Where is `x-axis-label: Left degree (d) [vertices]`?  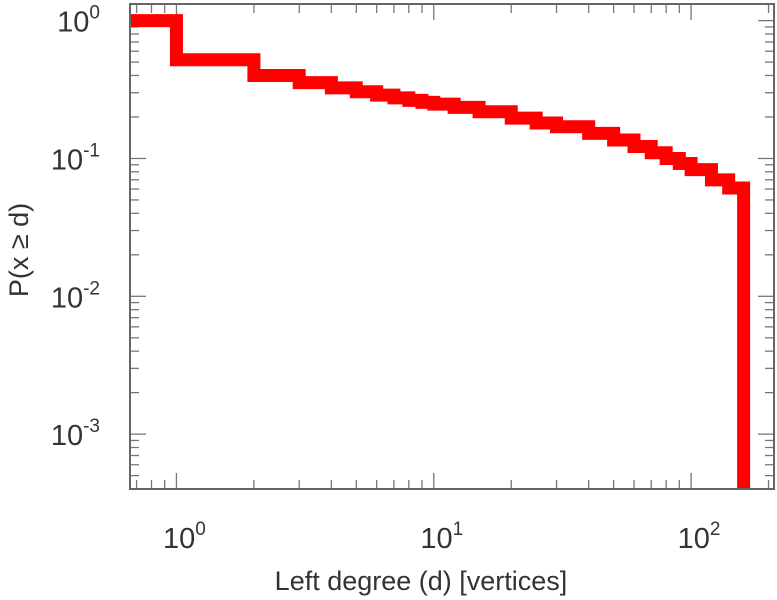
x-axis-label: Left degree (d) [vertices] is located at coordinates (421, 581).